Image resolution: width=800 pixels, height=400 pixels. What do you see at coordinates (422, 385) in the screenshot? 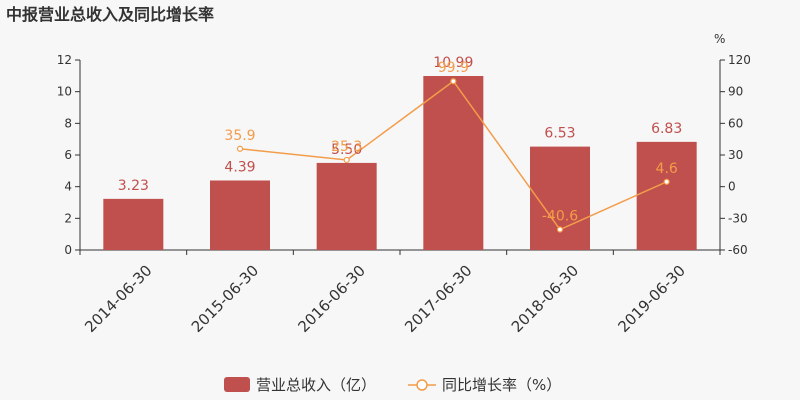
I see `legend-line-marker` at bounding box center [422, 385].